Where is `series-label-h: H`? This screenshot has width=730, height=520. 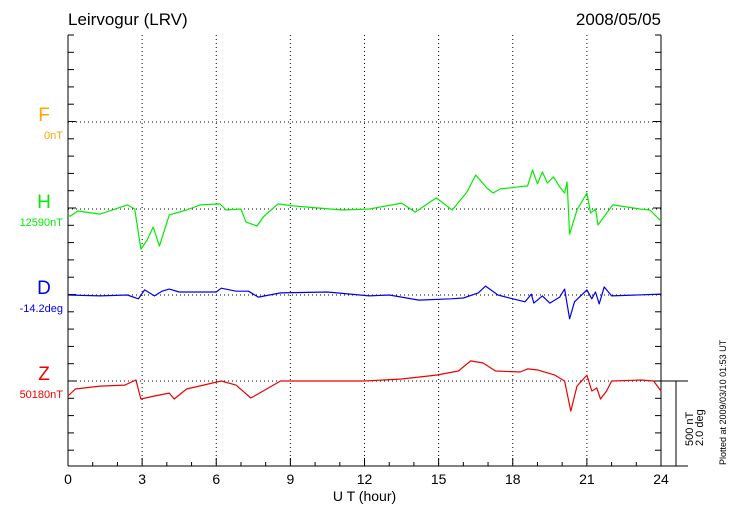
series-label-h: H is located at coordinates (44, 202).